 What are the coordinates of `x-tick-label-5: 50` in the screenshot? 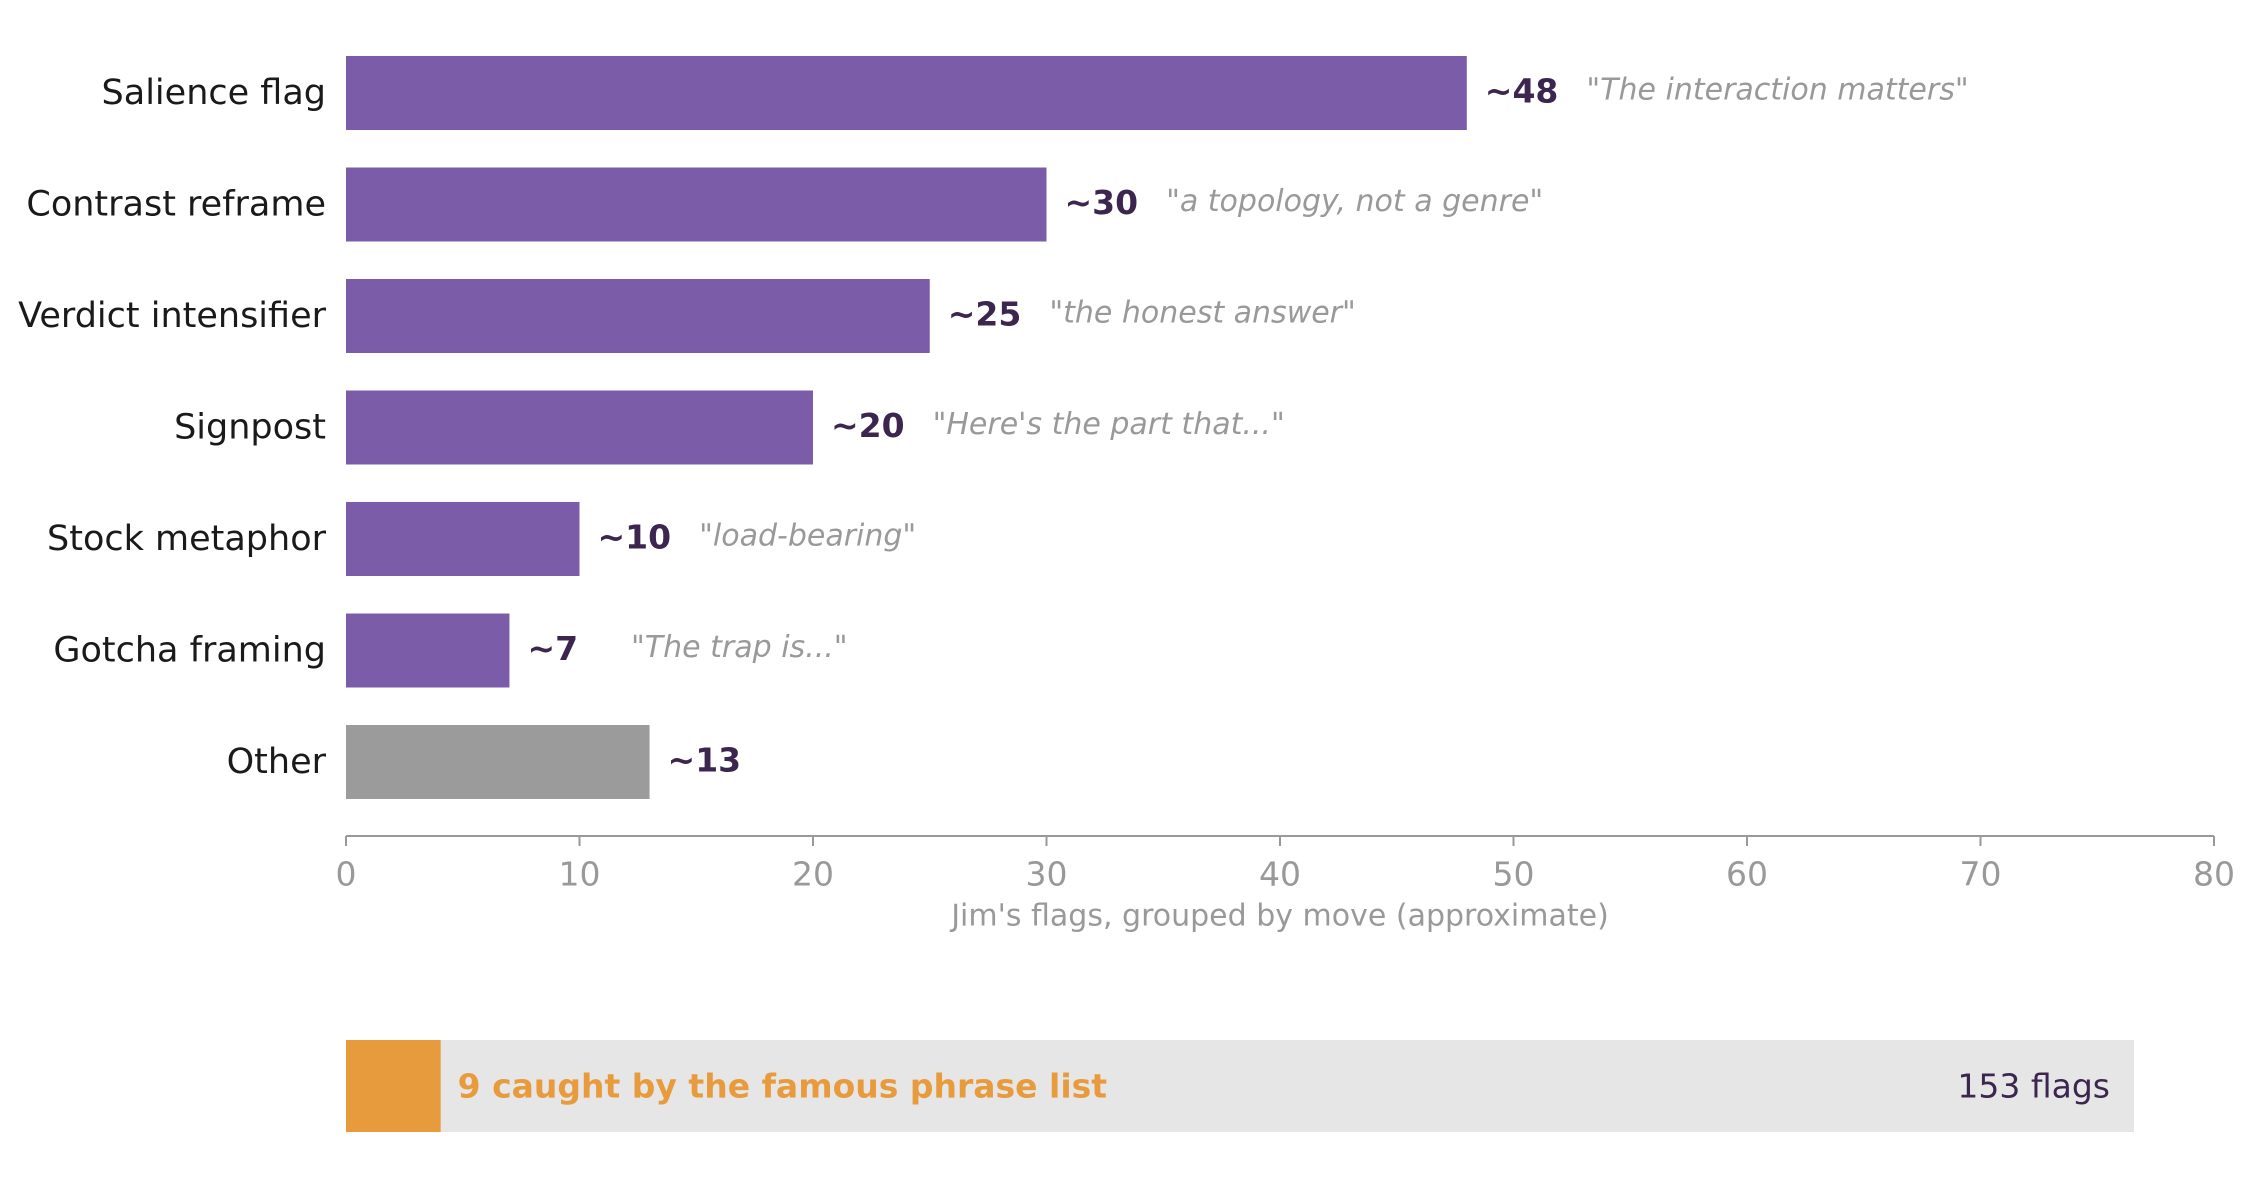 It's located at (1514, 874).